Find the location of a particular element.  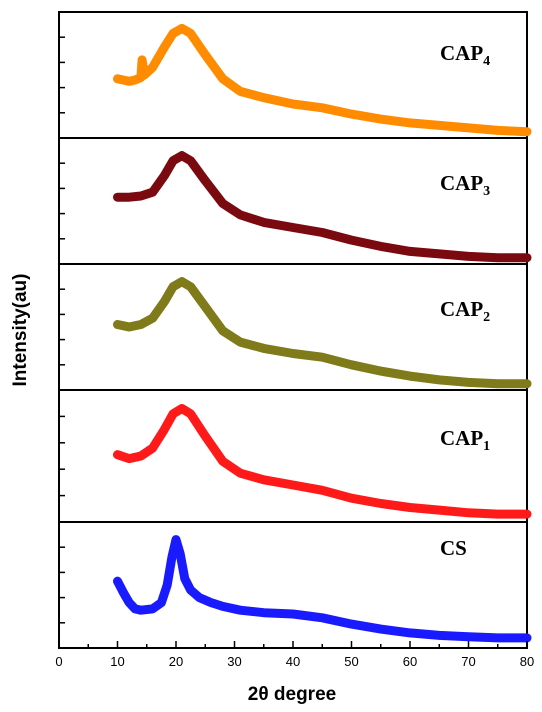

x-tick-label: 40 is located at coordinates (293, 661).